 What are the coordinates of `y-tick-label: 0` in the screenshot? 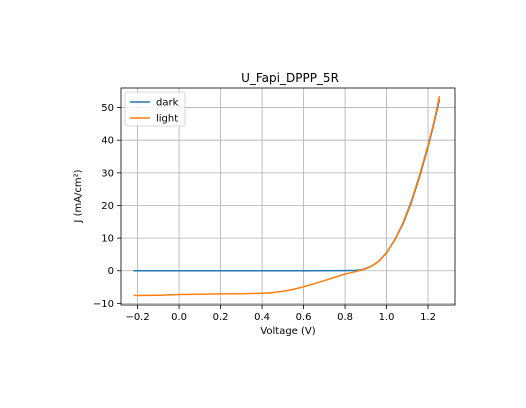 It's located at (111, 271).